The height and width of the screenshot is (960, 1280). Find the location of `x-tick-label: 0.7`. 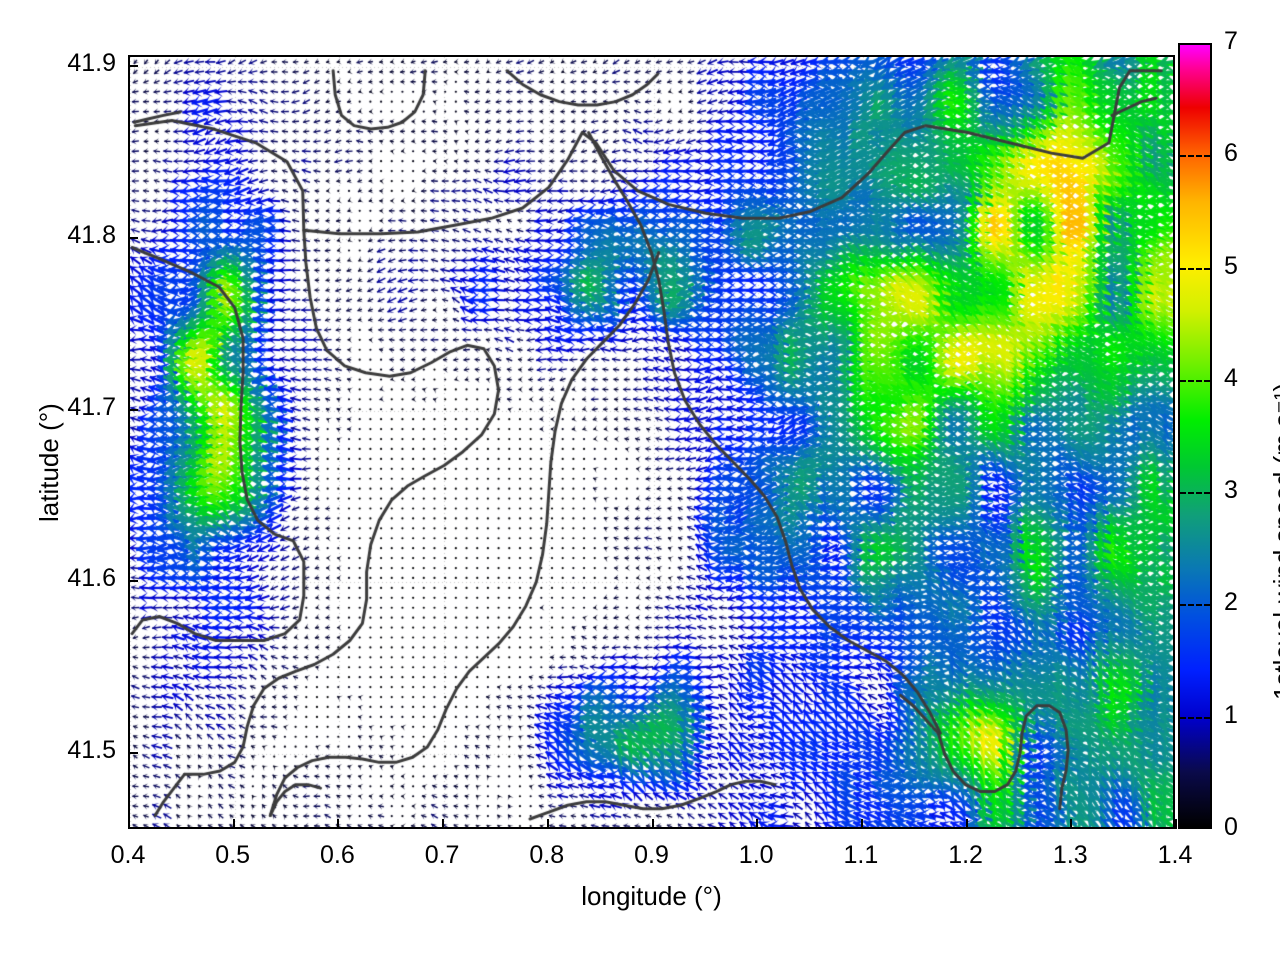

x-tick-label: 0.7 is located at coordinates (442, 855).